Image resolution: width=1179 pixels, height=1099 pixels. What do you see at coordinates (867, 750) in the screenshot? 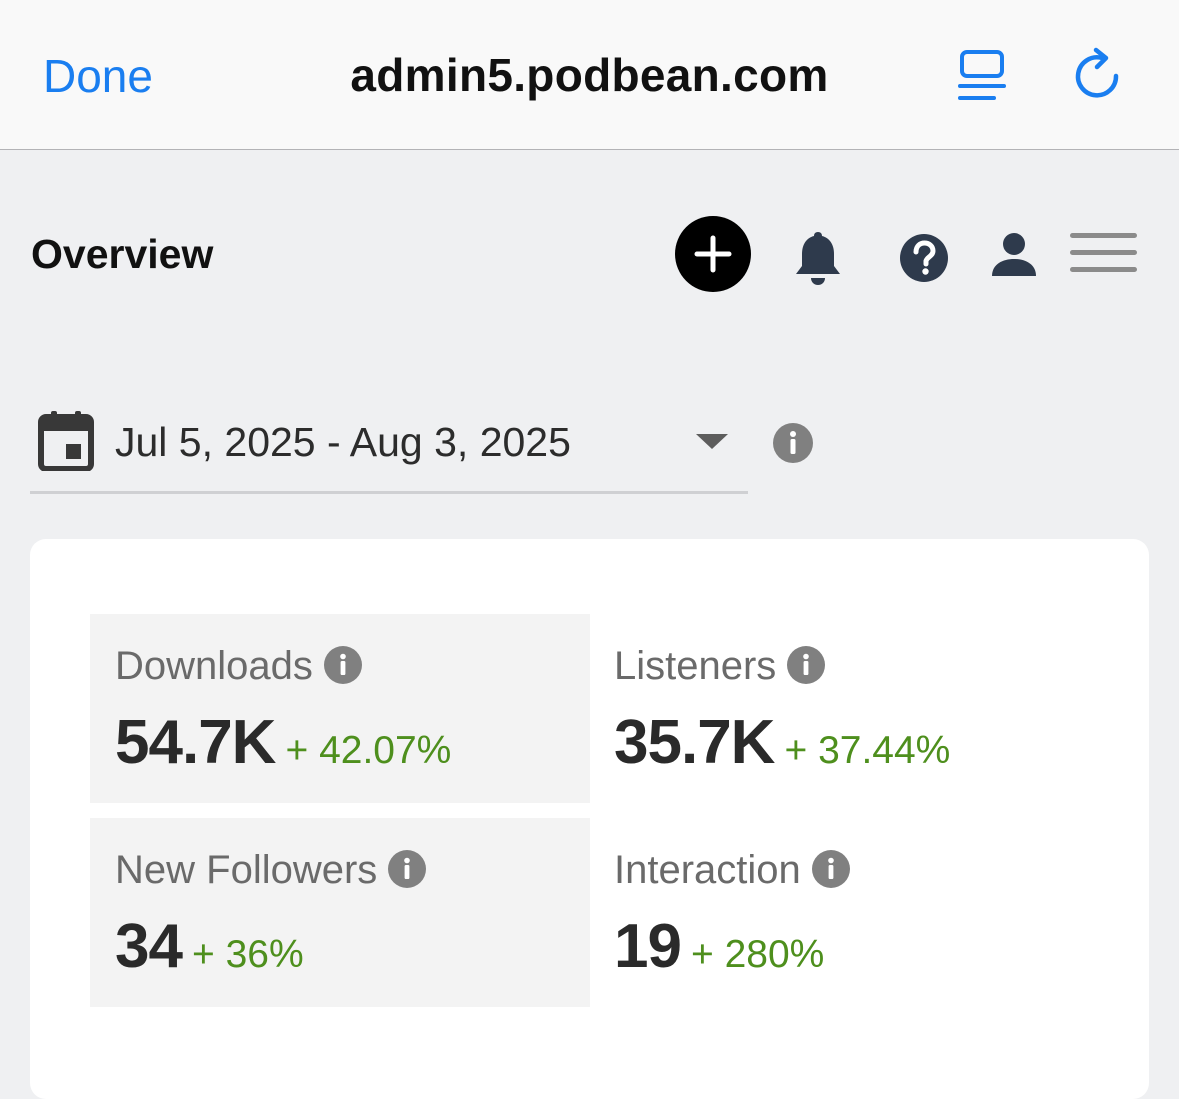
I see `stat-change: + 37.44%` at bounding box center [867, 750].